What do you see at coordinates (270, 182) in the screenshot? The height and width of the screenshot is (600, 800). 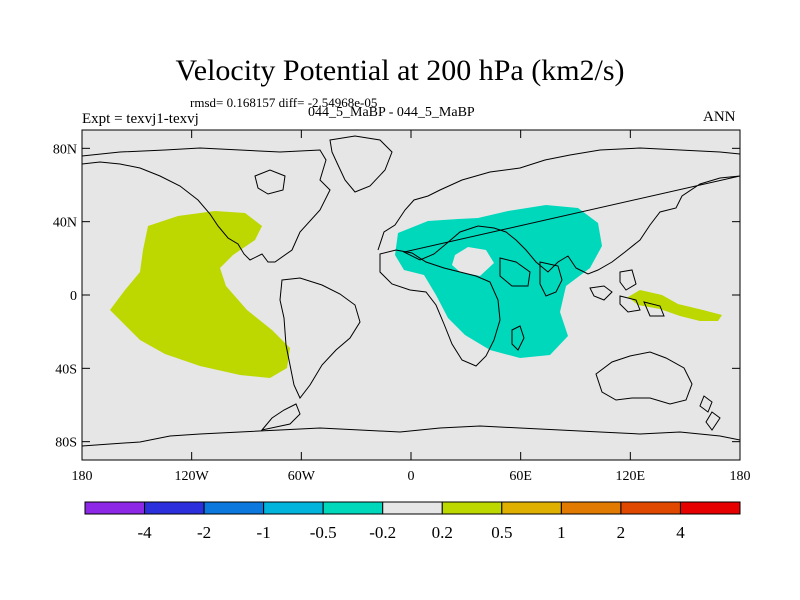 I see `coastline-hudson-bay` at bounding box center [270, 182].